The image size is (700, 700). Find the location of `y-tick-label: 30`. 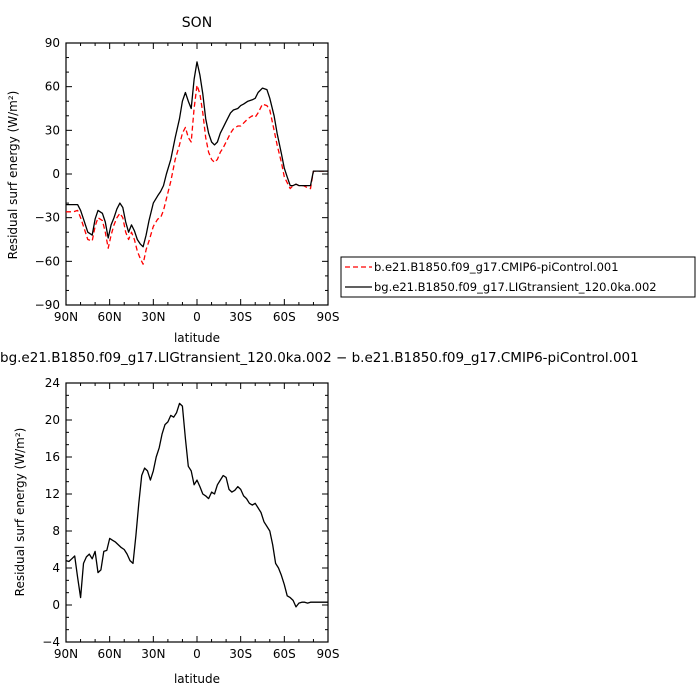

y-tick-label: 30 is located at coordinates (52, 130).